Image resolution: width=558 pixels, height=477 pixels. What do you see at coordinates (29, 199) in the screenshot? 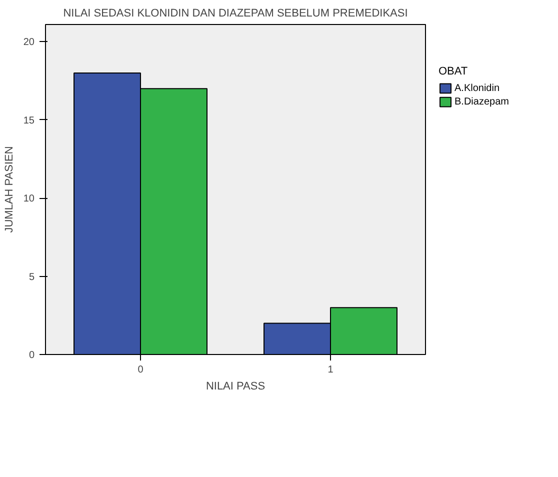
I see `y-tick-label: 10` at bounding box center [29, 199].